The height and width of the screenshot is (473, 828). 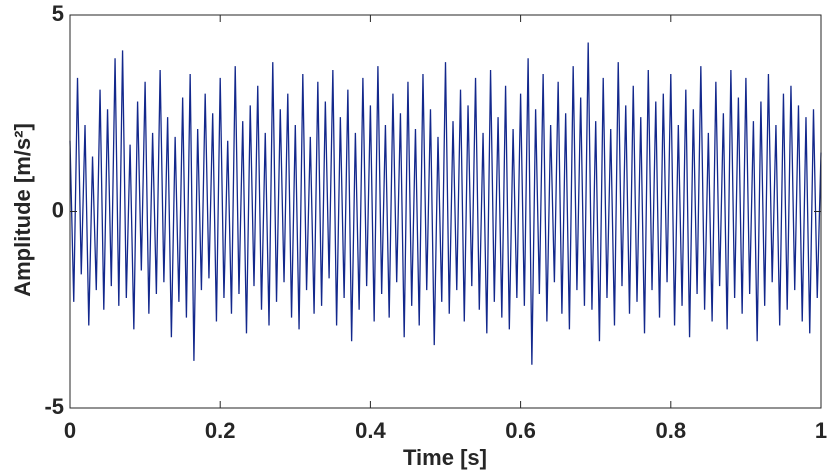 I want to click on x-axis-label: Time [s], so click(x=445, y=457).